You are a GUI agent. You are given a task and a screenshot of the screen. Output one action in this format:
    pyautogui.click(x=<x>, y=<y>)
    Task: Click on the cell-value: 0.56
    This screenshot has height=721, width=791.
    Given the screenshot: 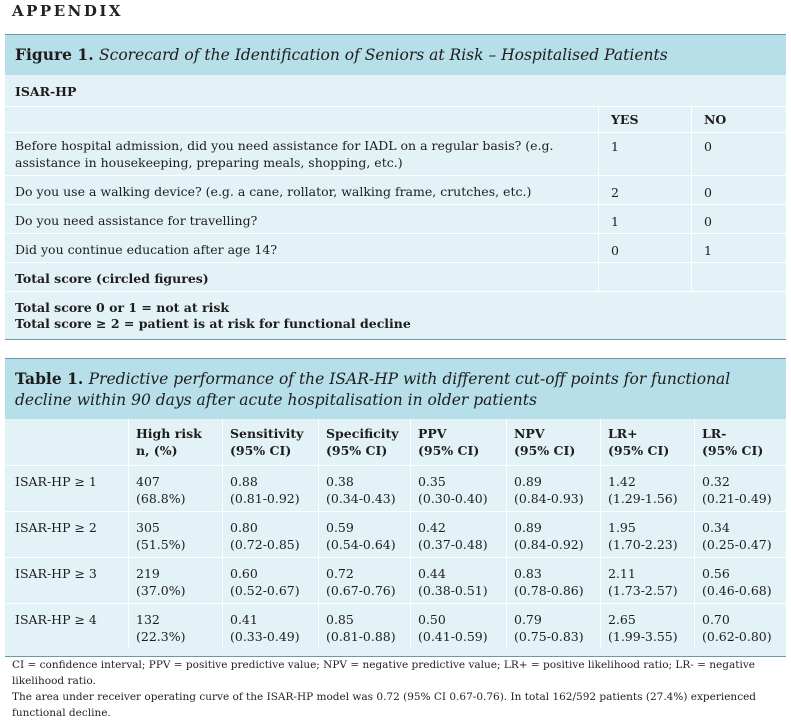 What is the action you would take?
    pyautogui.click(x=716, y=573)
    